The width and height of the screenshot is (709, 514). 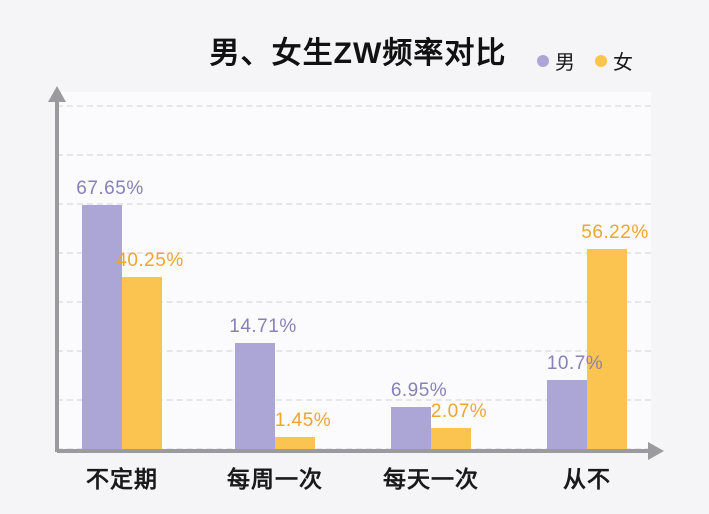 What do you see at coordinates (543, 60) in the screenshot?
I see `male-legend-dot-icon` at bounding box center [543, 60].